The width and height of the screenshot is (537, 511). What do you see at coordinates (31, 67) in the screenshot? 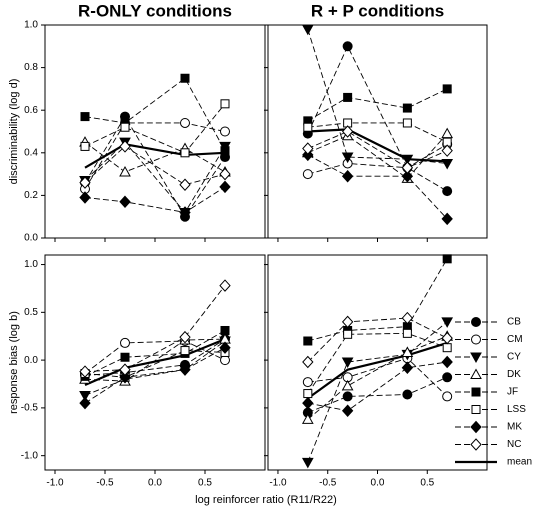
I see `y-tick-label: 0.8` at bounding box center [31, 67].